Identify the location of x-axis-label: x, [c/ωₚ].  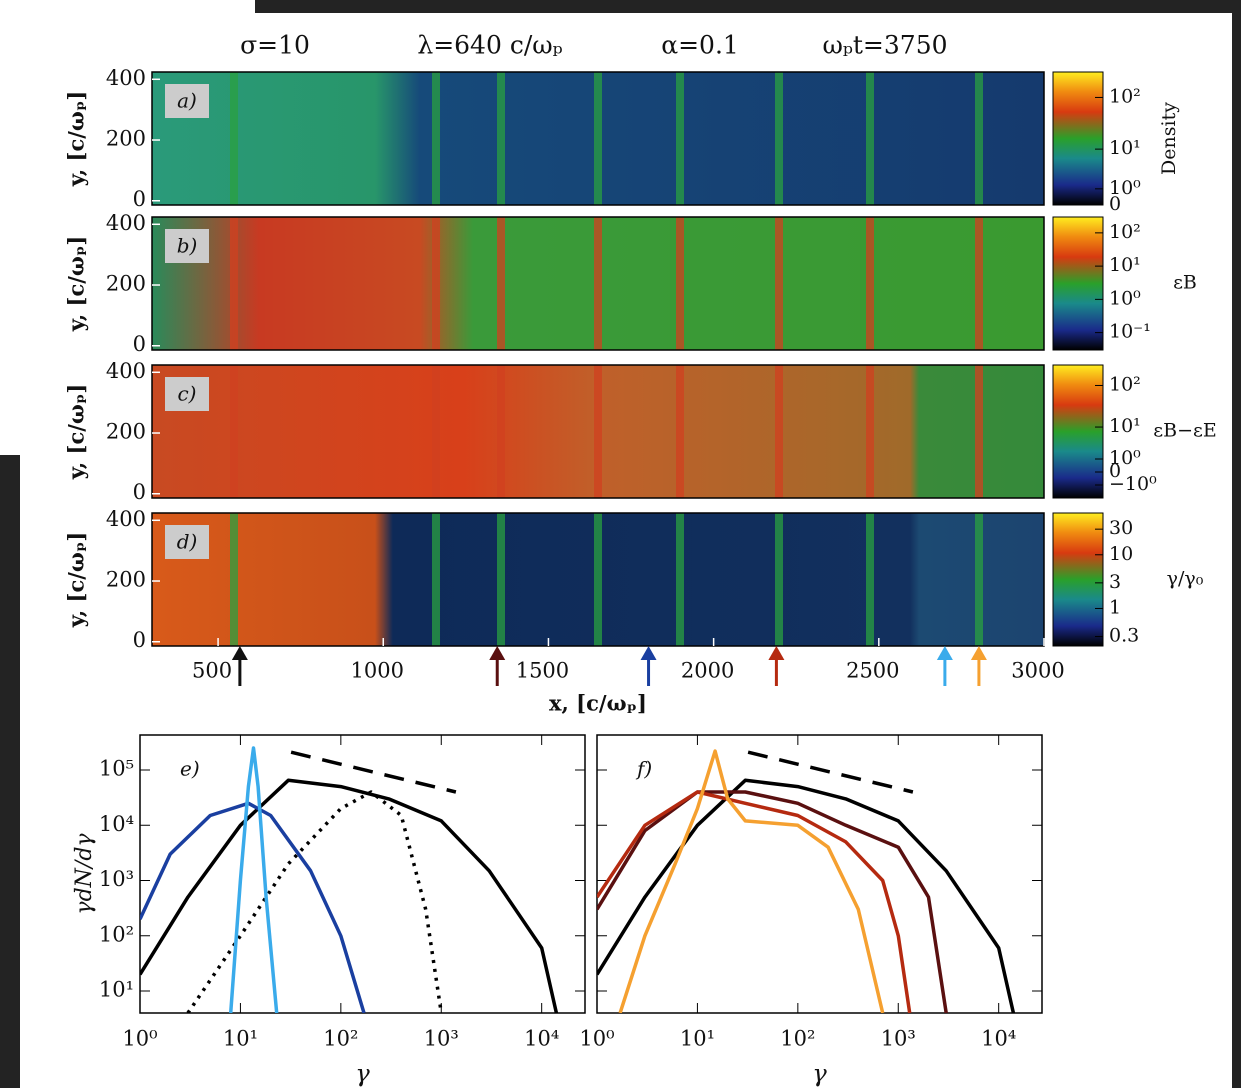
(598, 703).